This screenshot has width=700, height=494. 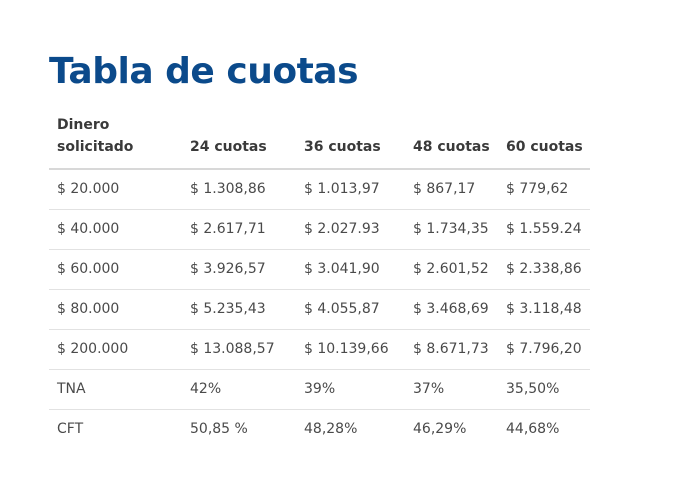 What do you see at coordinates (331, 429) in the screenshot?
I see `table-cell: 48,28%` at bounding box center [331, 429].